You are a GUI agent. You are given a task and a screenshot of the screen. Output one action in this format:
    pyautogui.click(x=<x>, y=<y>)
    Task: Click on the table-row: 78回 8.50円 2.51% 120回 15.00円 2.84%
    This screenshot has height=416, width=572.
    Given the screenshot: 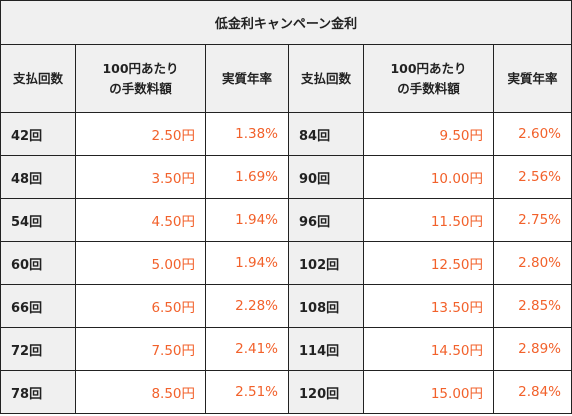 What is the action you would take?
    pyautogui.click(x=286, y=392)
    